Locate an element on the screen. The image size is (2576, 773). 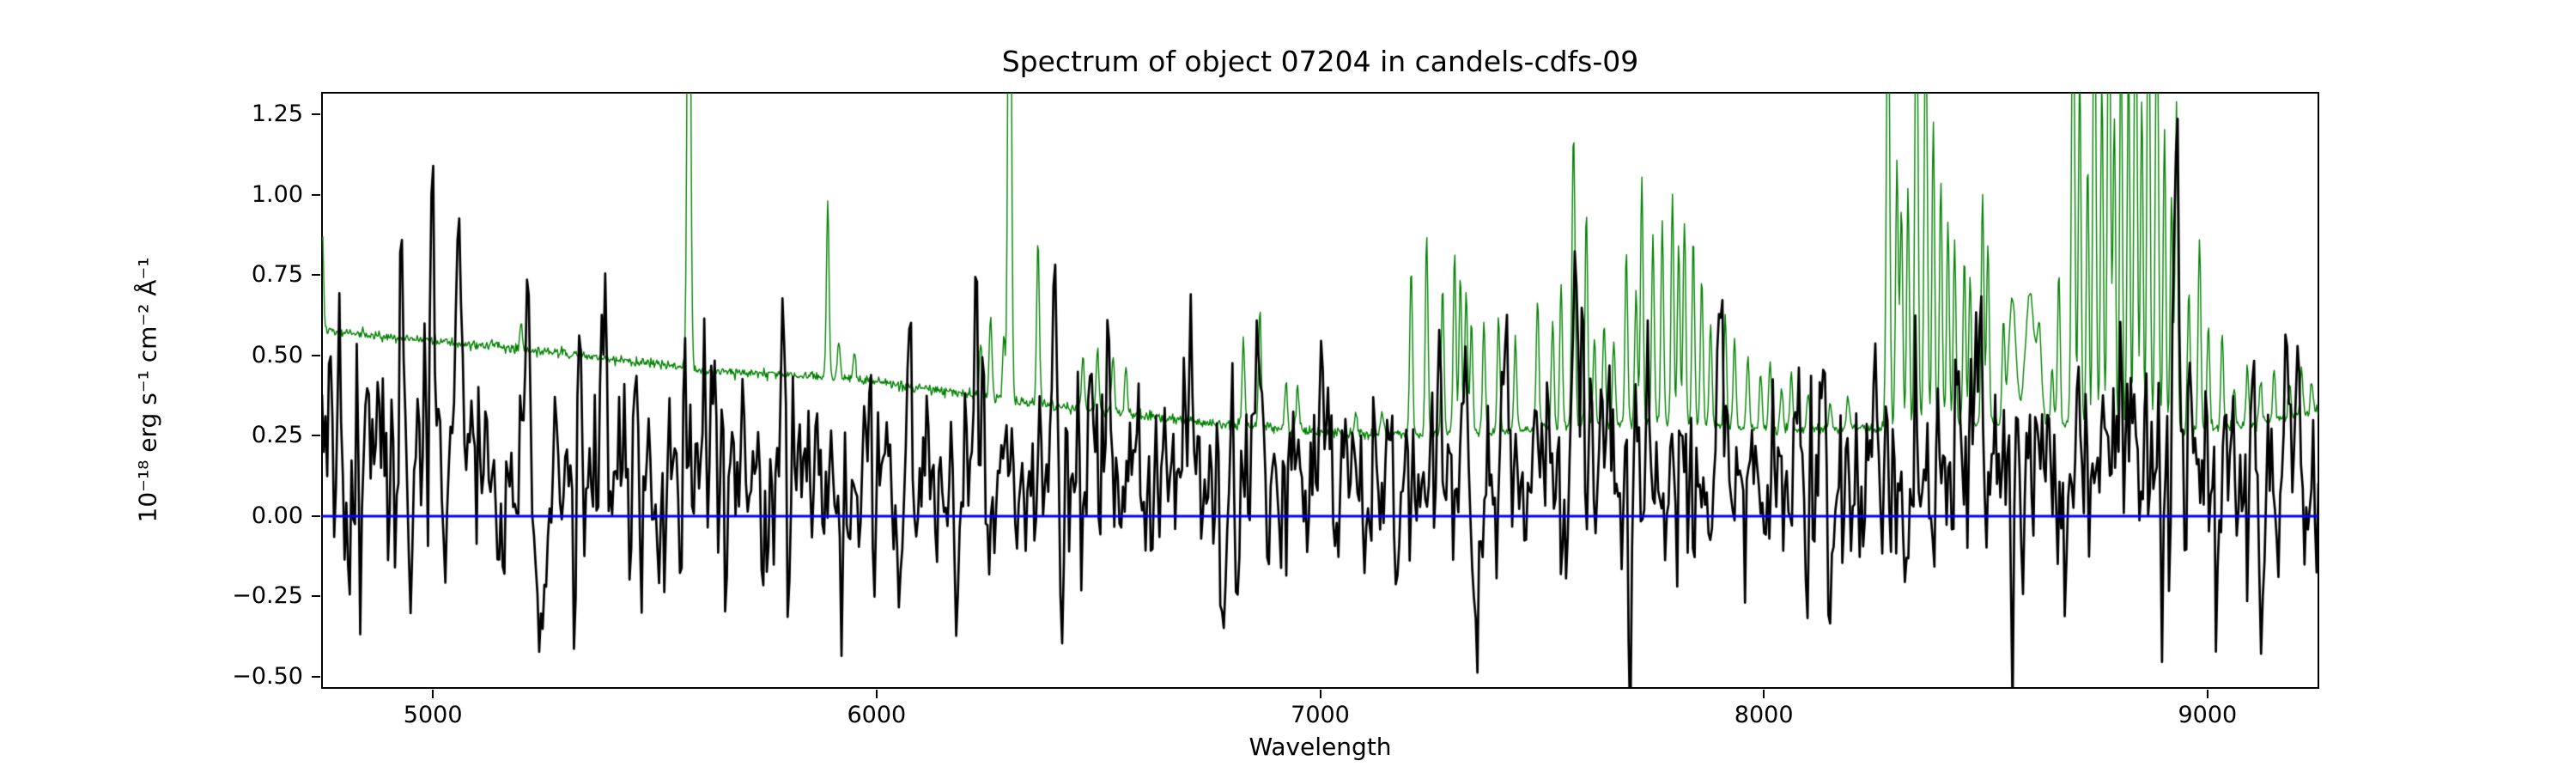
y-tick-label: −0.25 is located at coordinates (268, 596).